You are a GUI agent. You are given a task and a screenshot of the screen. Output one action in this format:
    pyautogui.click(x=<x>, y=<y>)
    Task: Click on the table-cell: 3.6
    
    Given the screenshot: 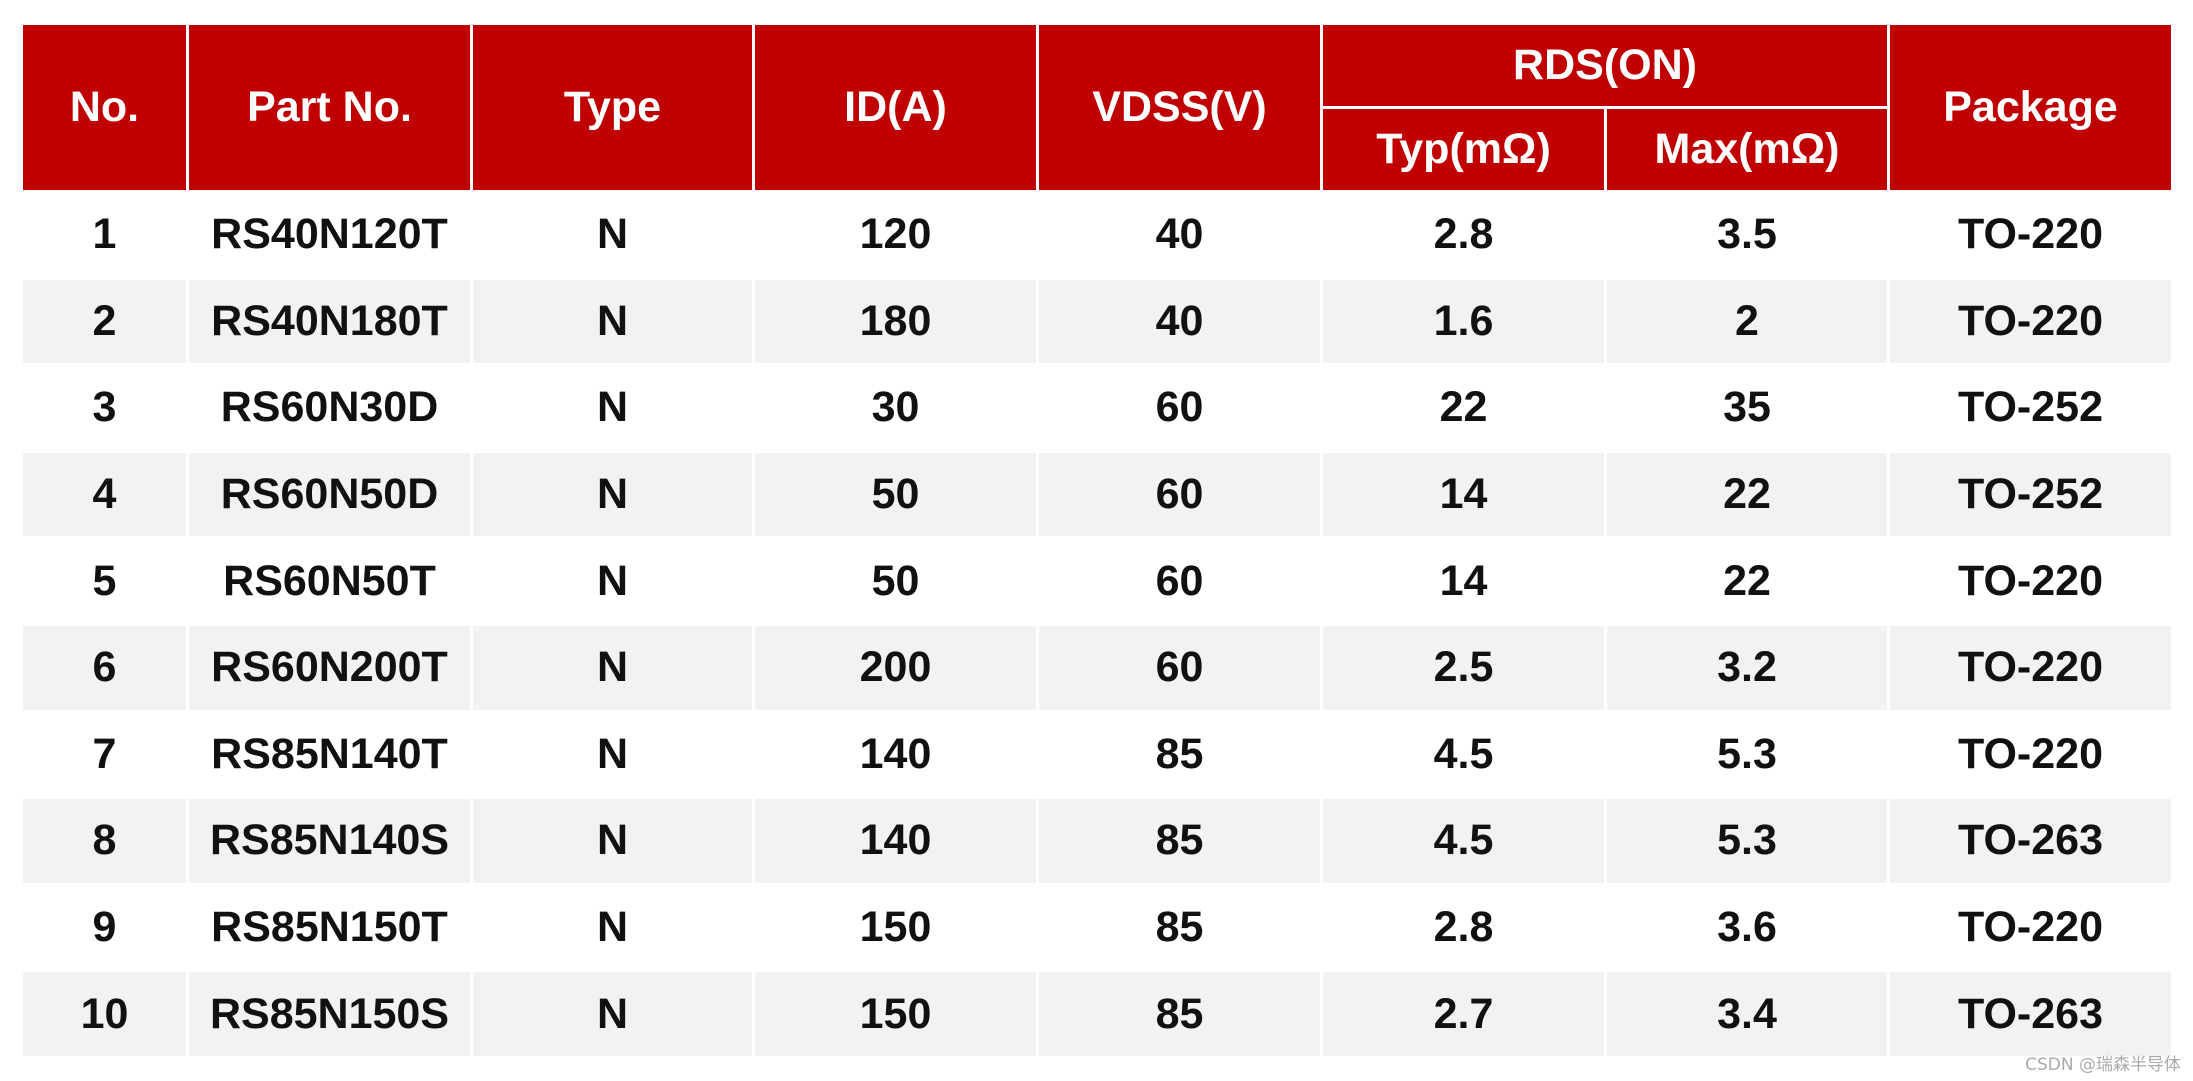 What is the action you would take?
    pyautogui.click(x=1747, y=927)
    